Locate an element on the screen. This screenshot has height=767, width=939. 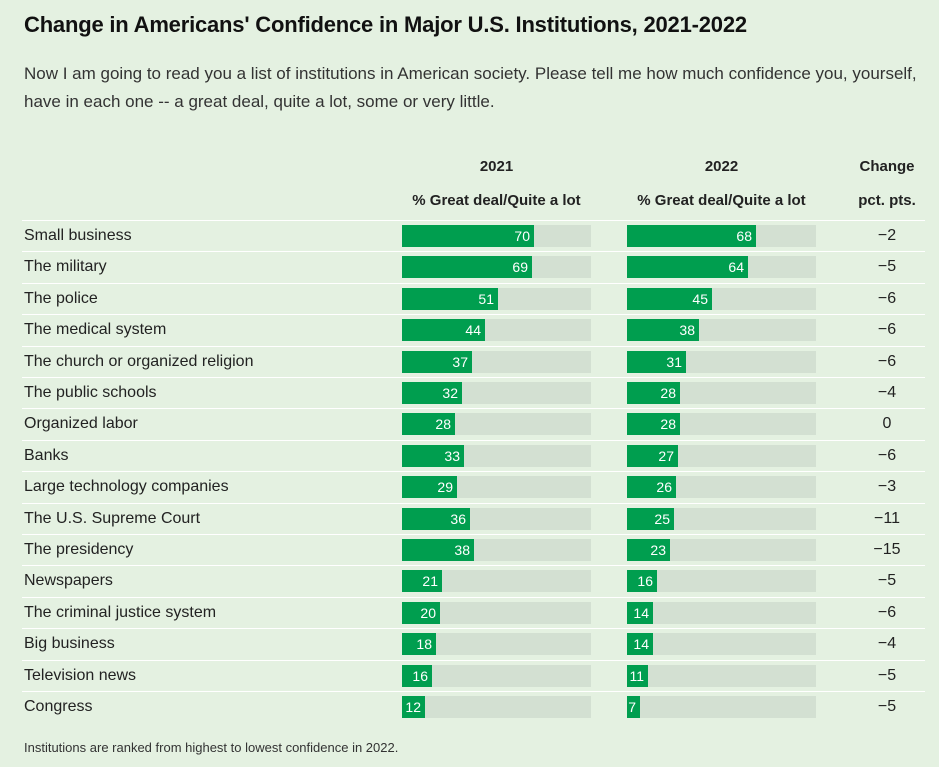
row-label: Congress is located at coordinates (58, 706).